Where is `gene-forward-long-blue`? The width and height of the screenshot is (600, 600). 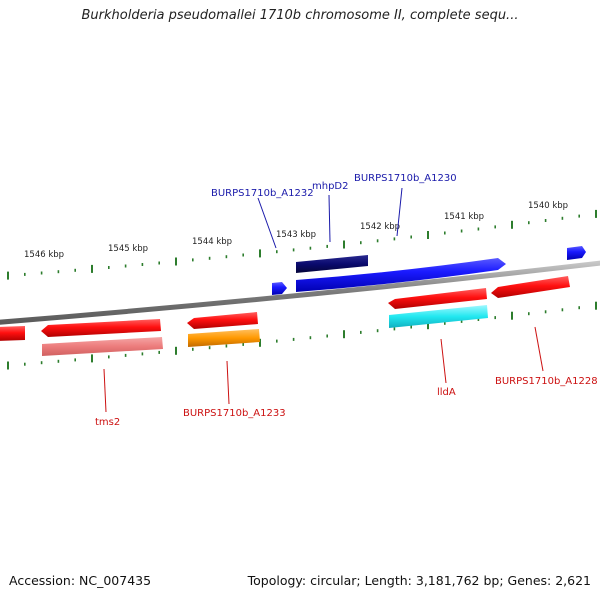
gene-forward-long-blue is located at coordinates (401, 275).